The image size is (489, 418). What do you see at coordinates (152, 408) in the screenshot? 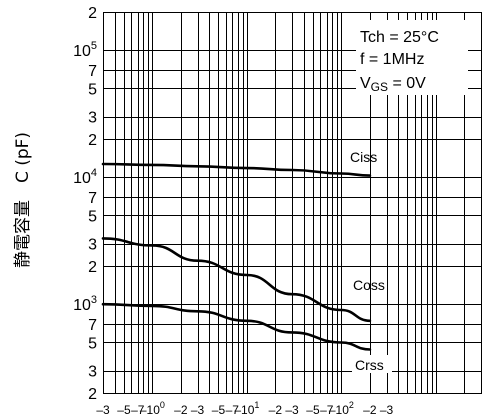
I see `x-tick-label: –100` at bounding box center [152, 408].